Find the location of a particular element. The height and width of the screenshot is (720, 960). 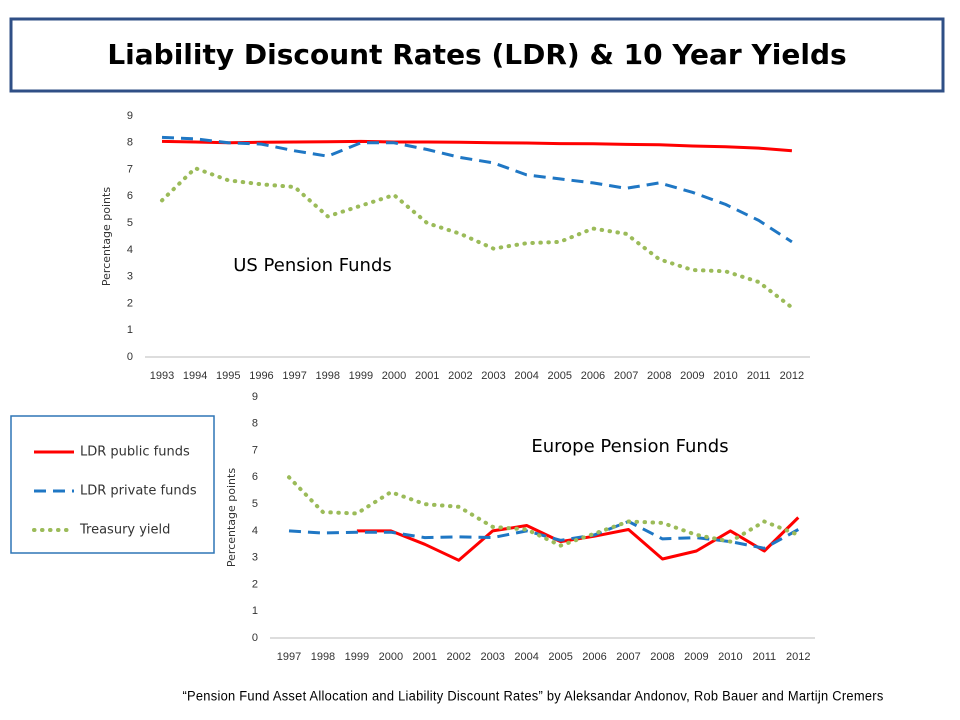

title-box is located at coordinates (477, 55).